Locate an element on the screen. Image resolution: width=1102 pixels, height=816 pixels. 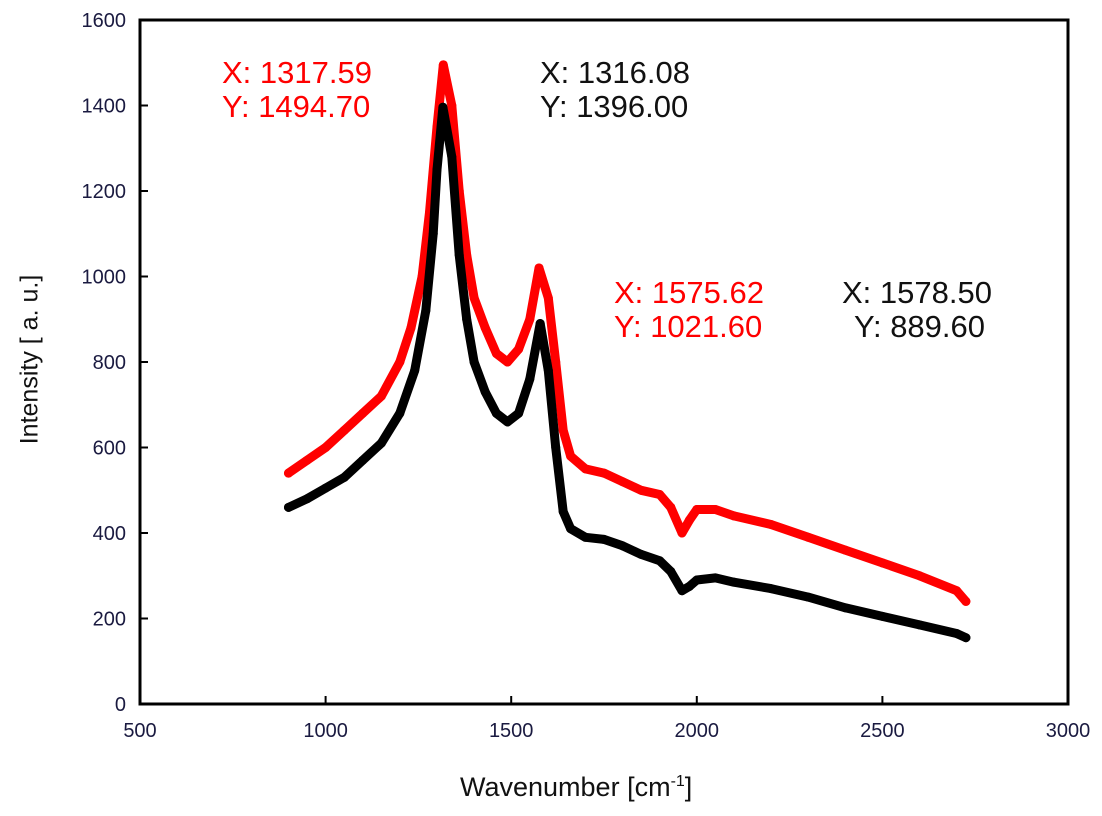
x-tick-label: 3000 is located at coordinates (1068, 731).